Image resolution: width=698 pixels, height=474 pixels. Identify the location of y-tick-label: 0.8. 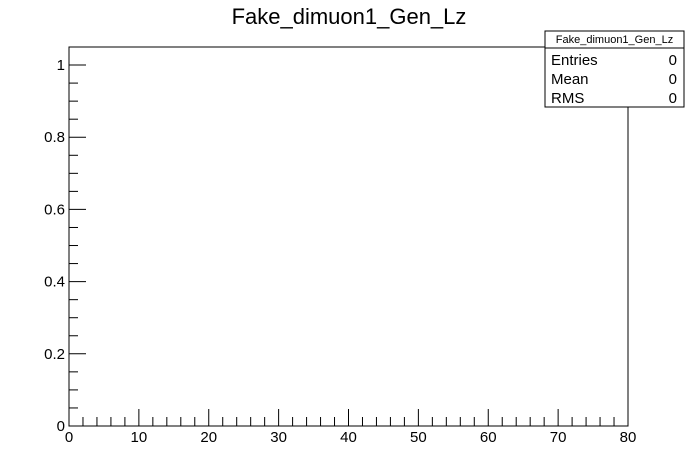
(54, 137).